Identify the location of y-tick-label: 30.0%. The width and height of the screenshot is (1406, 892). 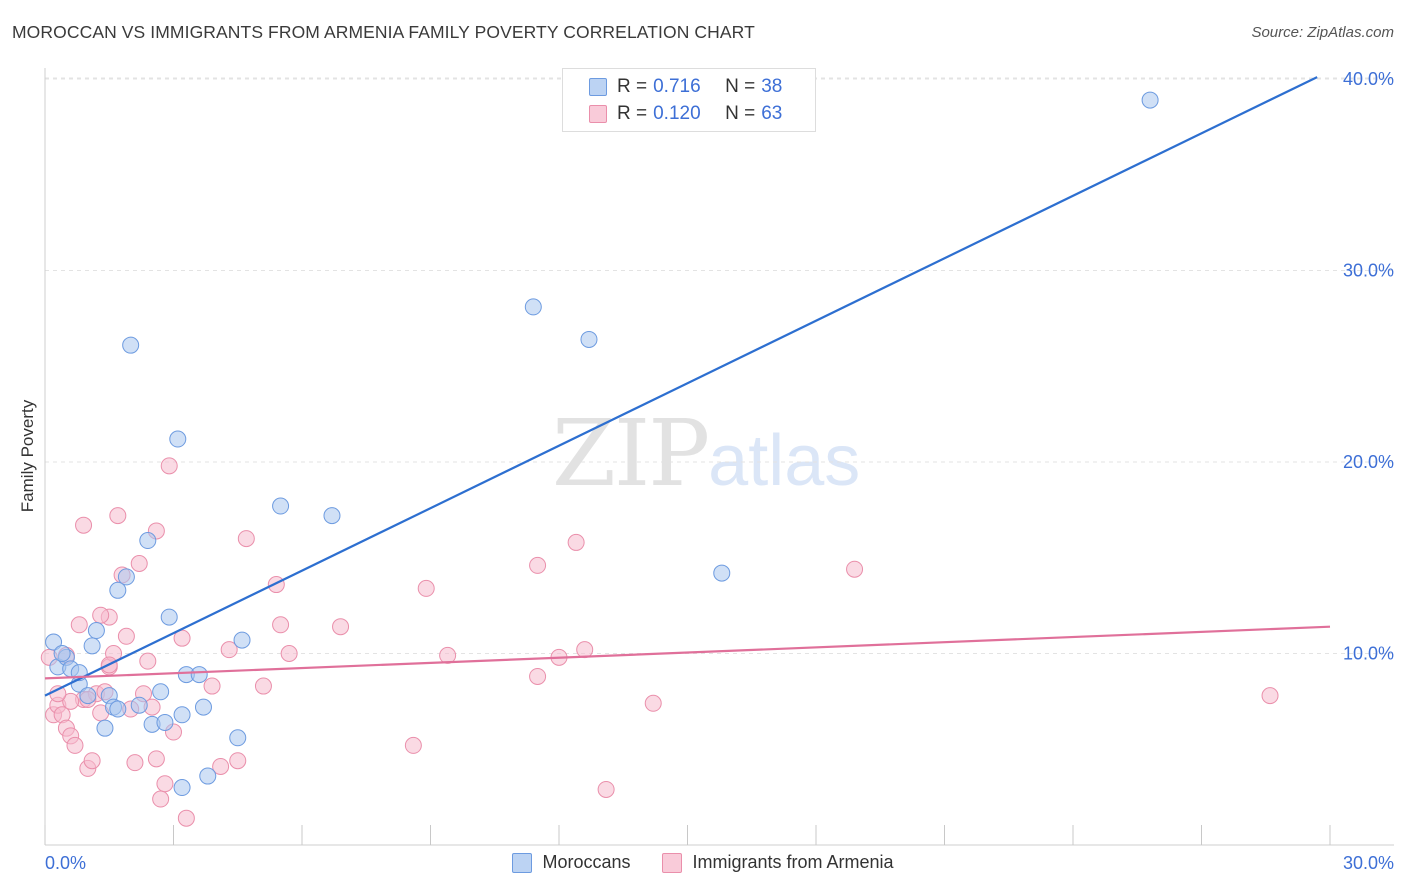
(1368, 271).